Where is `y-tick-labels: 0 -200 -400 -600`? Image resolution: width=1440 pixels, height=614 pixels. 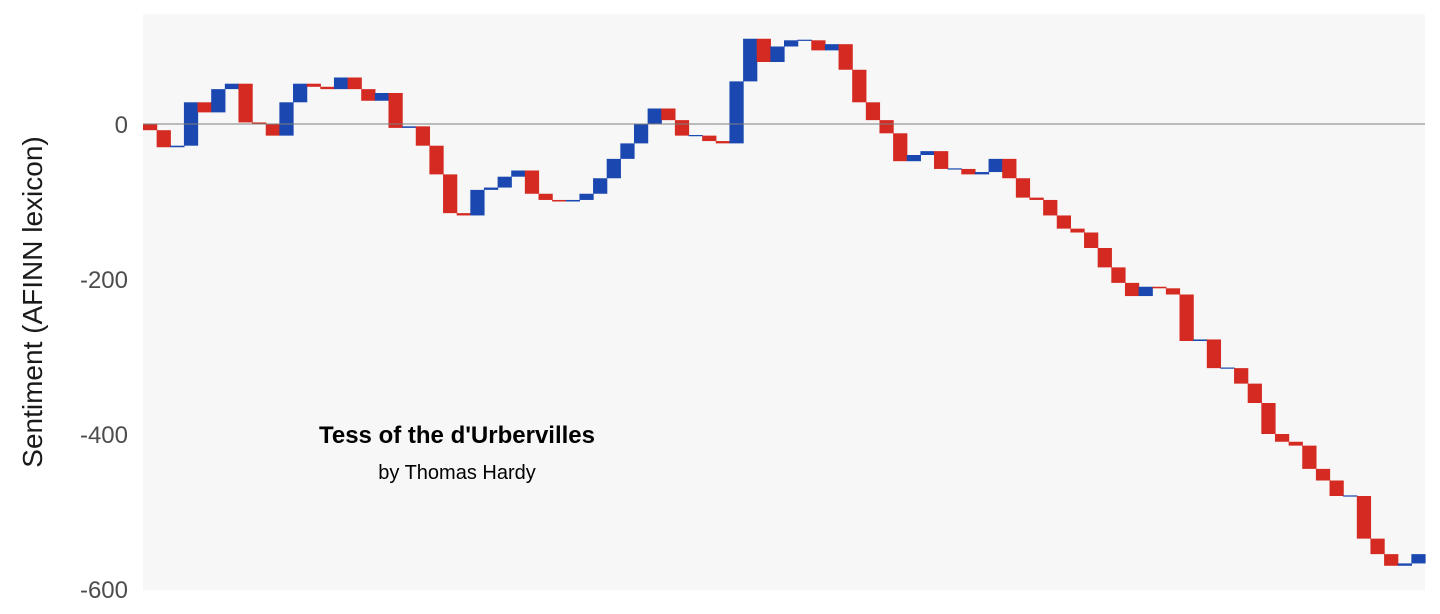
y-tick-labels: 0 -200 -400 -600 is located at coordinates (104, 358).